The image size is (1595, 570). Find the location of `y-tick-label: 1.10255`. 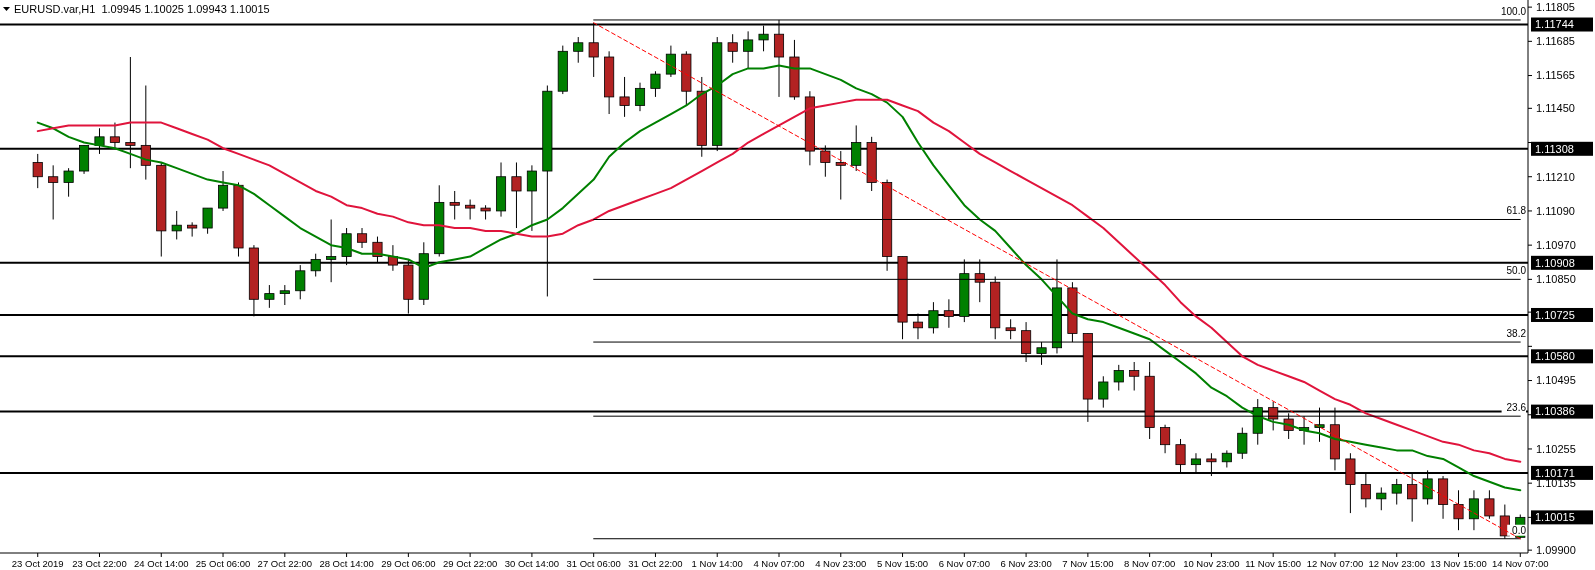

y-tick-label: 1.10255 is located at coordinates (1556, 448).